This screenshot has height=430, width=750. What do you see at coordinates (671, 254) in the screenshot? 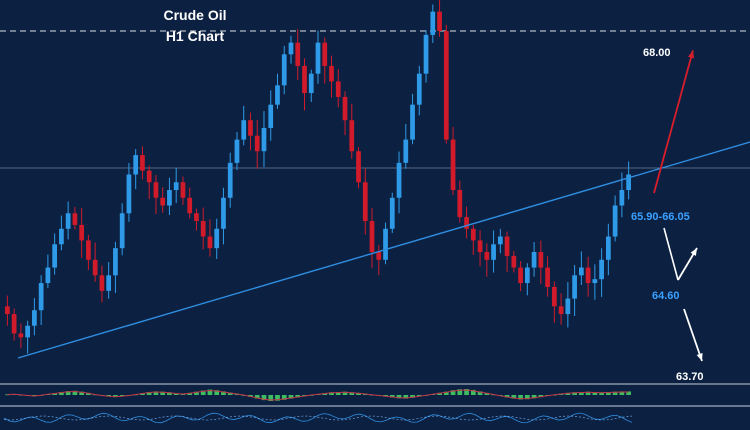
I see `arrow-dip-leg` at bounding box center [671, 254].